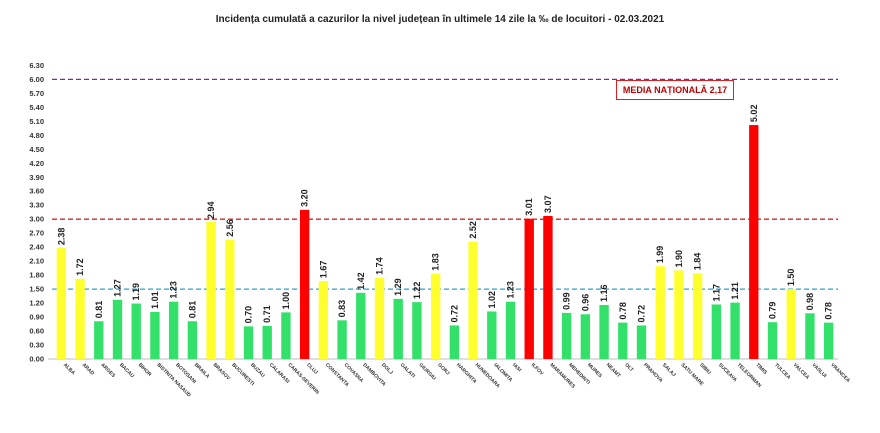  Describe the element at coordinates (36, 289) in the screenshot. I see `y-tick-label: 1.50` at that location.